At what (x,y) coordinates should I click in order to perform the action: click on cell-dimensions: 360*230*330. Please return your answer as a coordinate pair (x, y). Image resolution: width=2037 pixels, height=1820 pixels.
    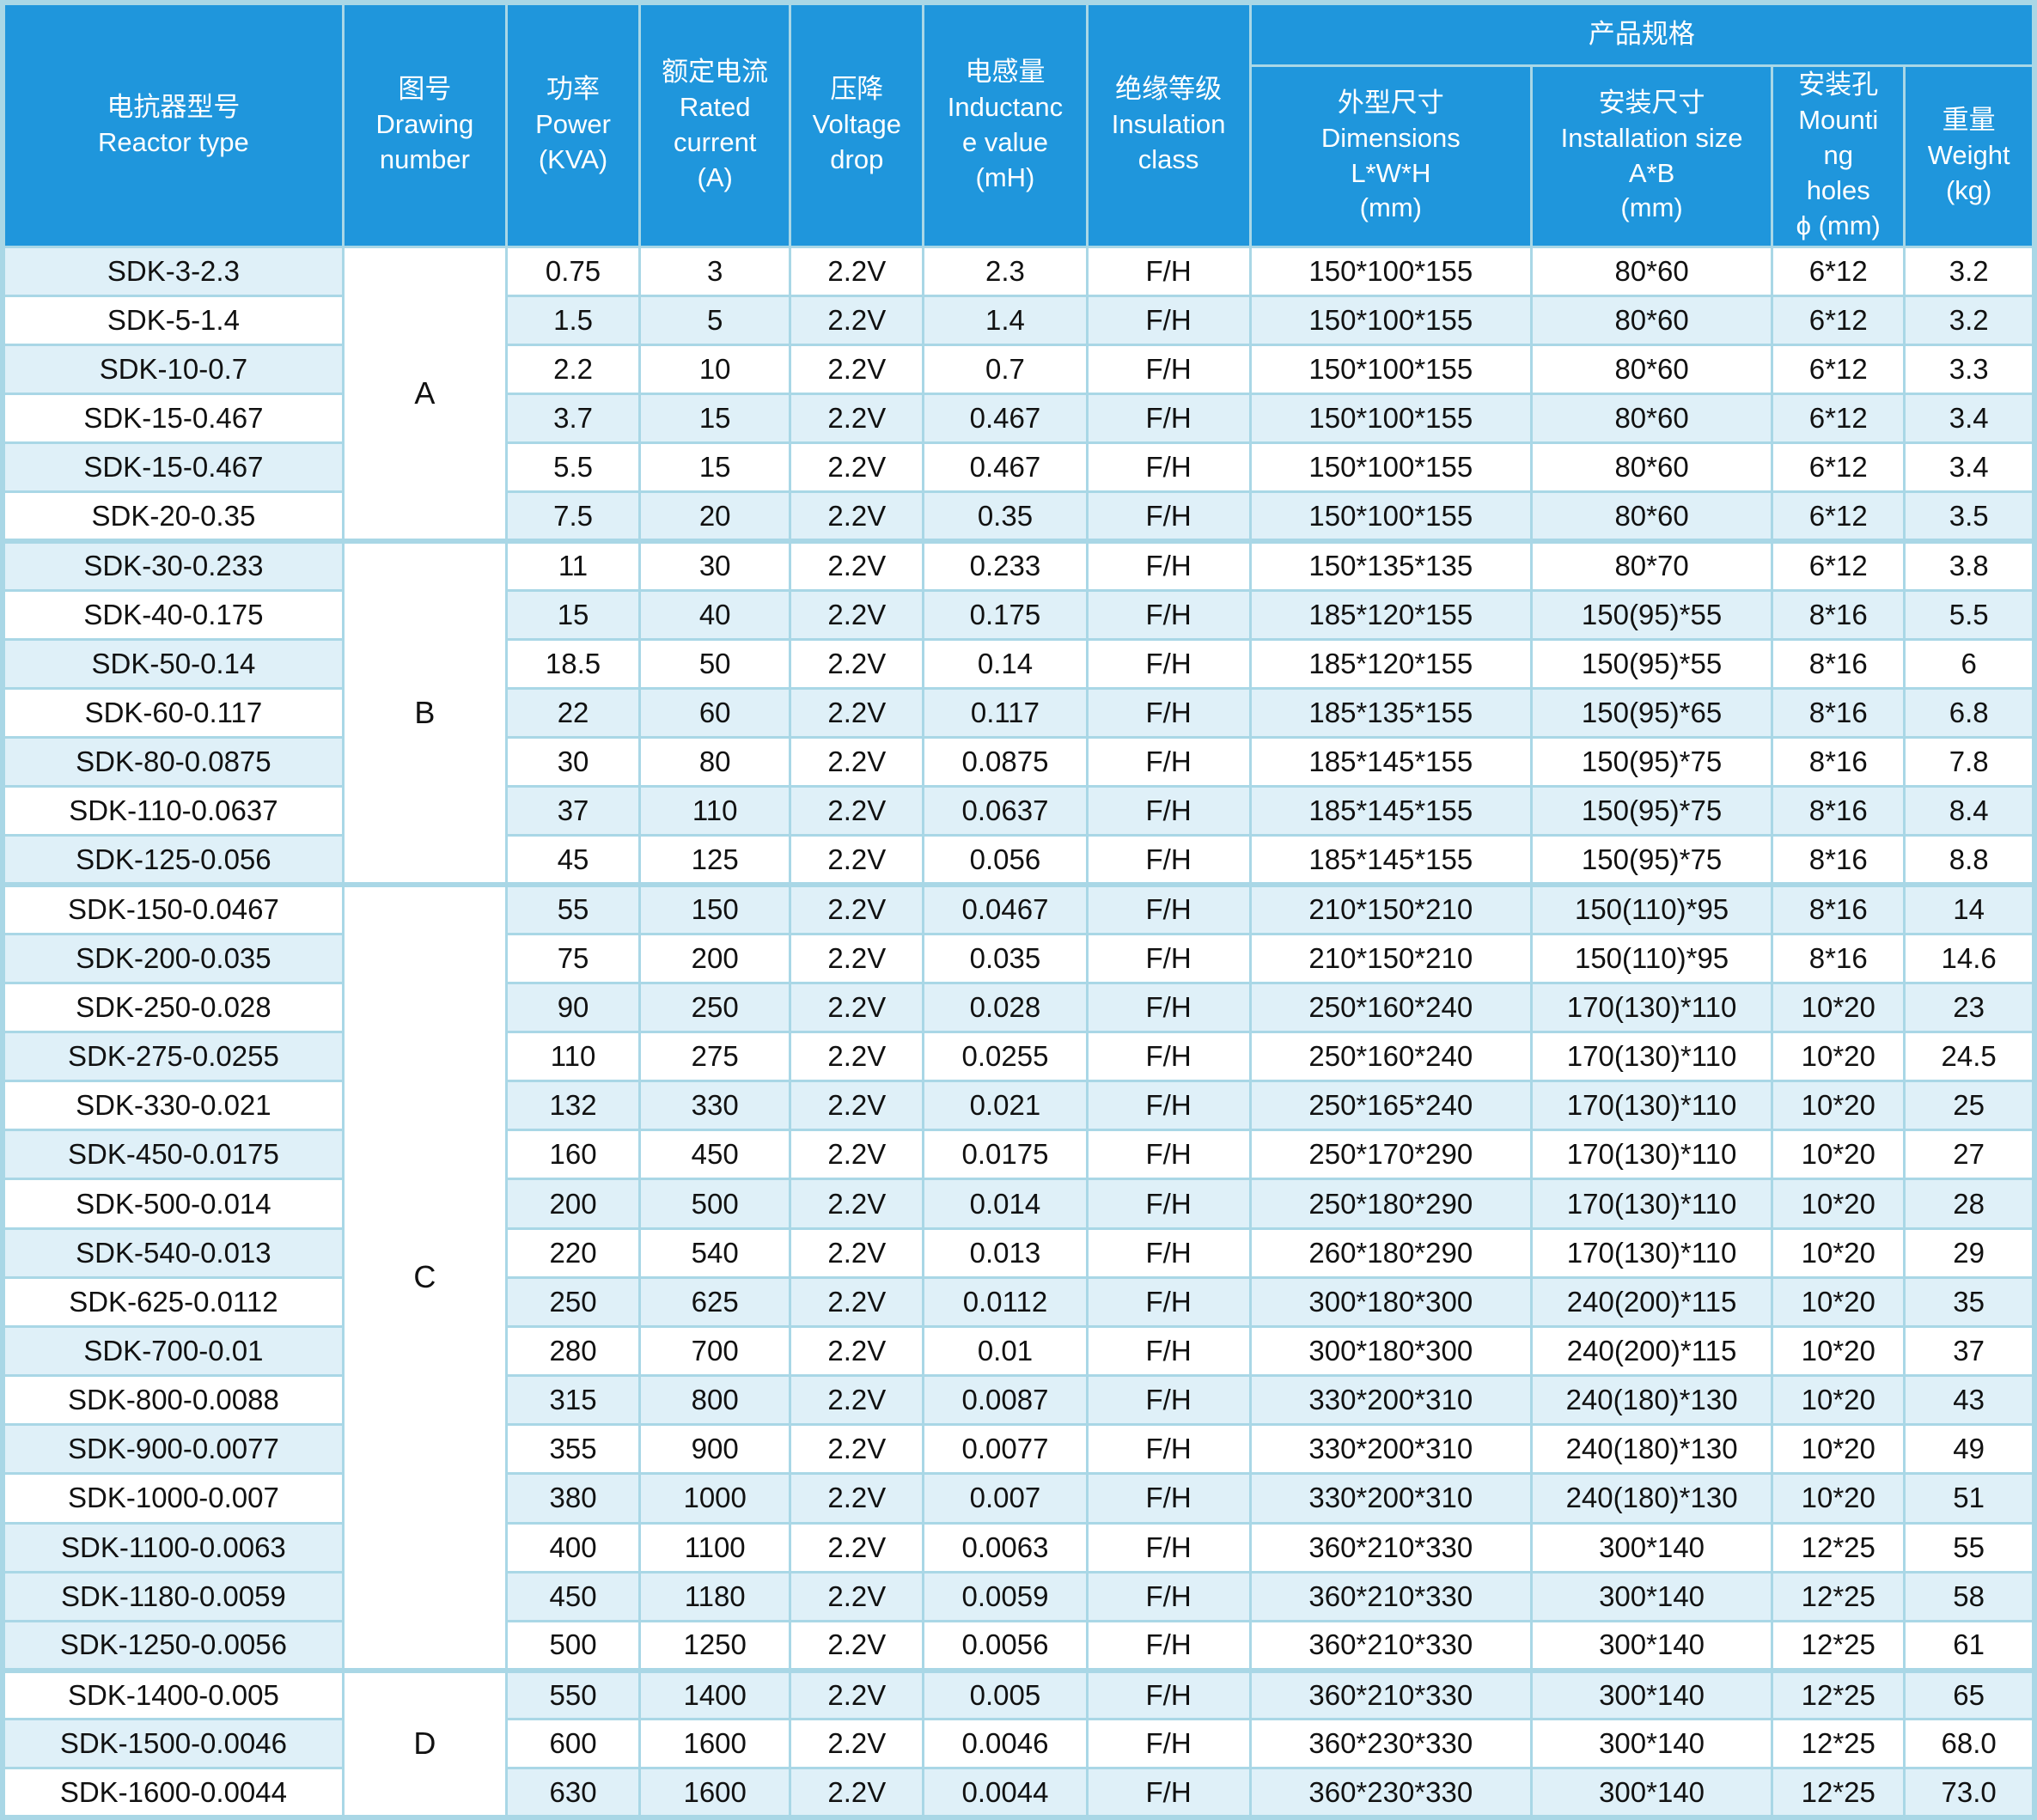
    Looking at the image, I should click on (1391, 1793).